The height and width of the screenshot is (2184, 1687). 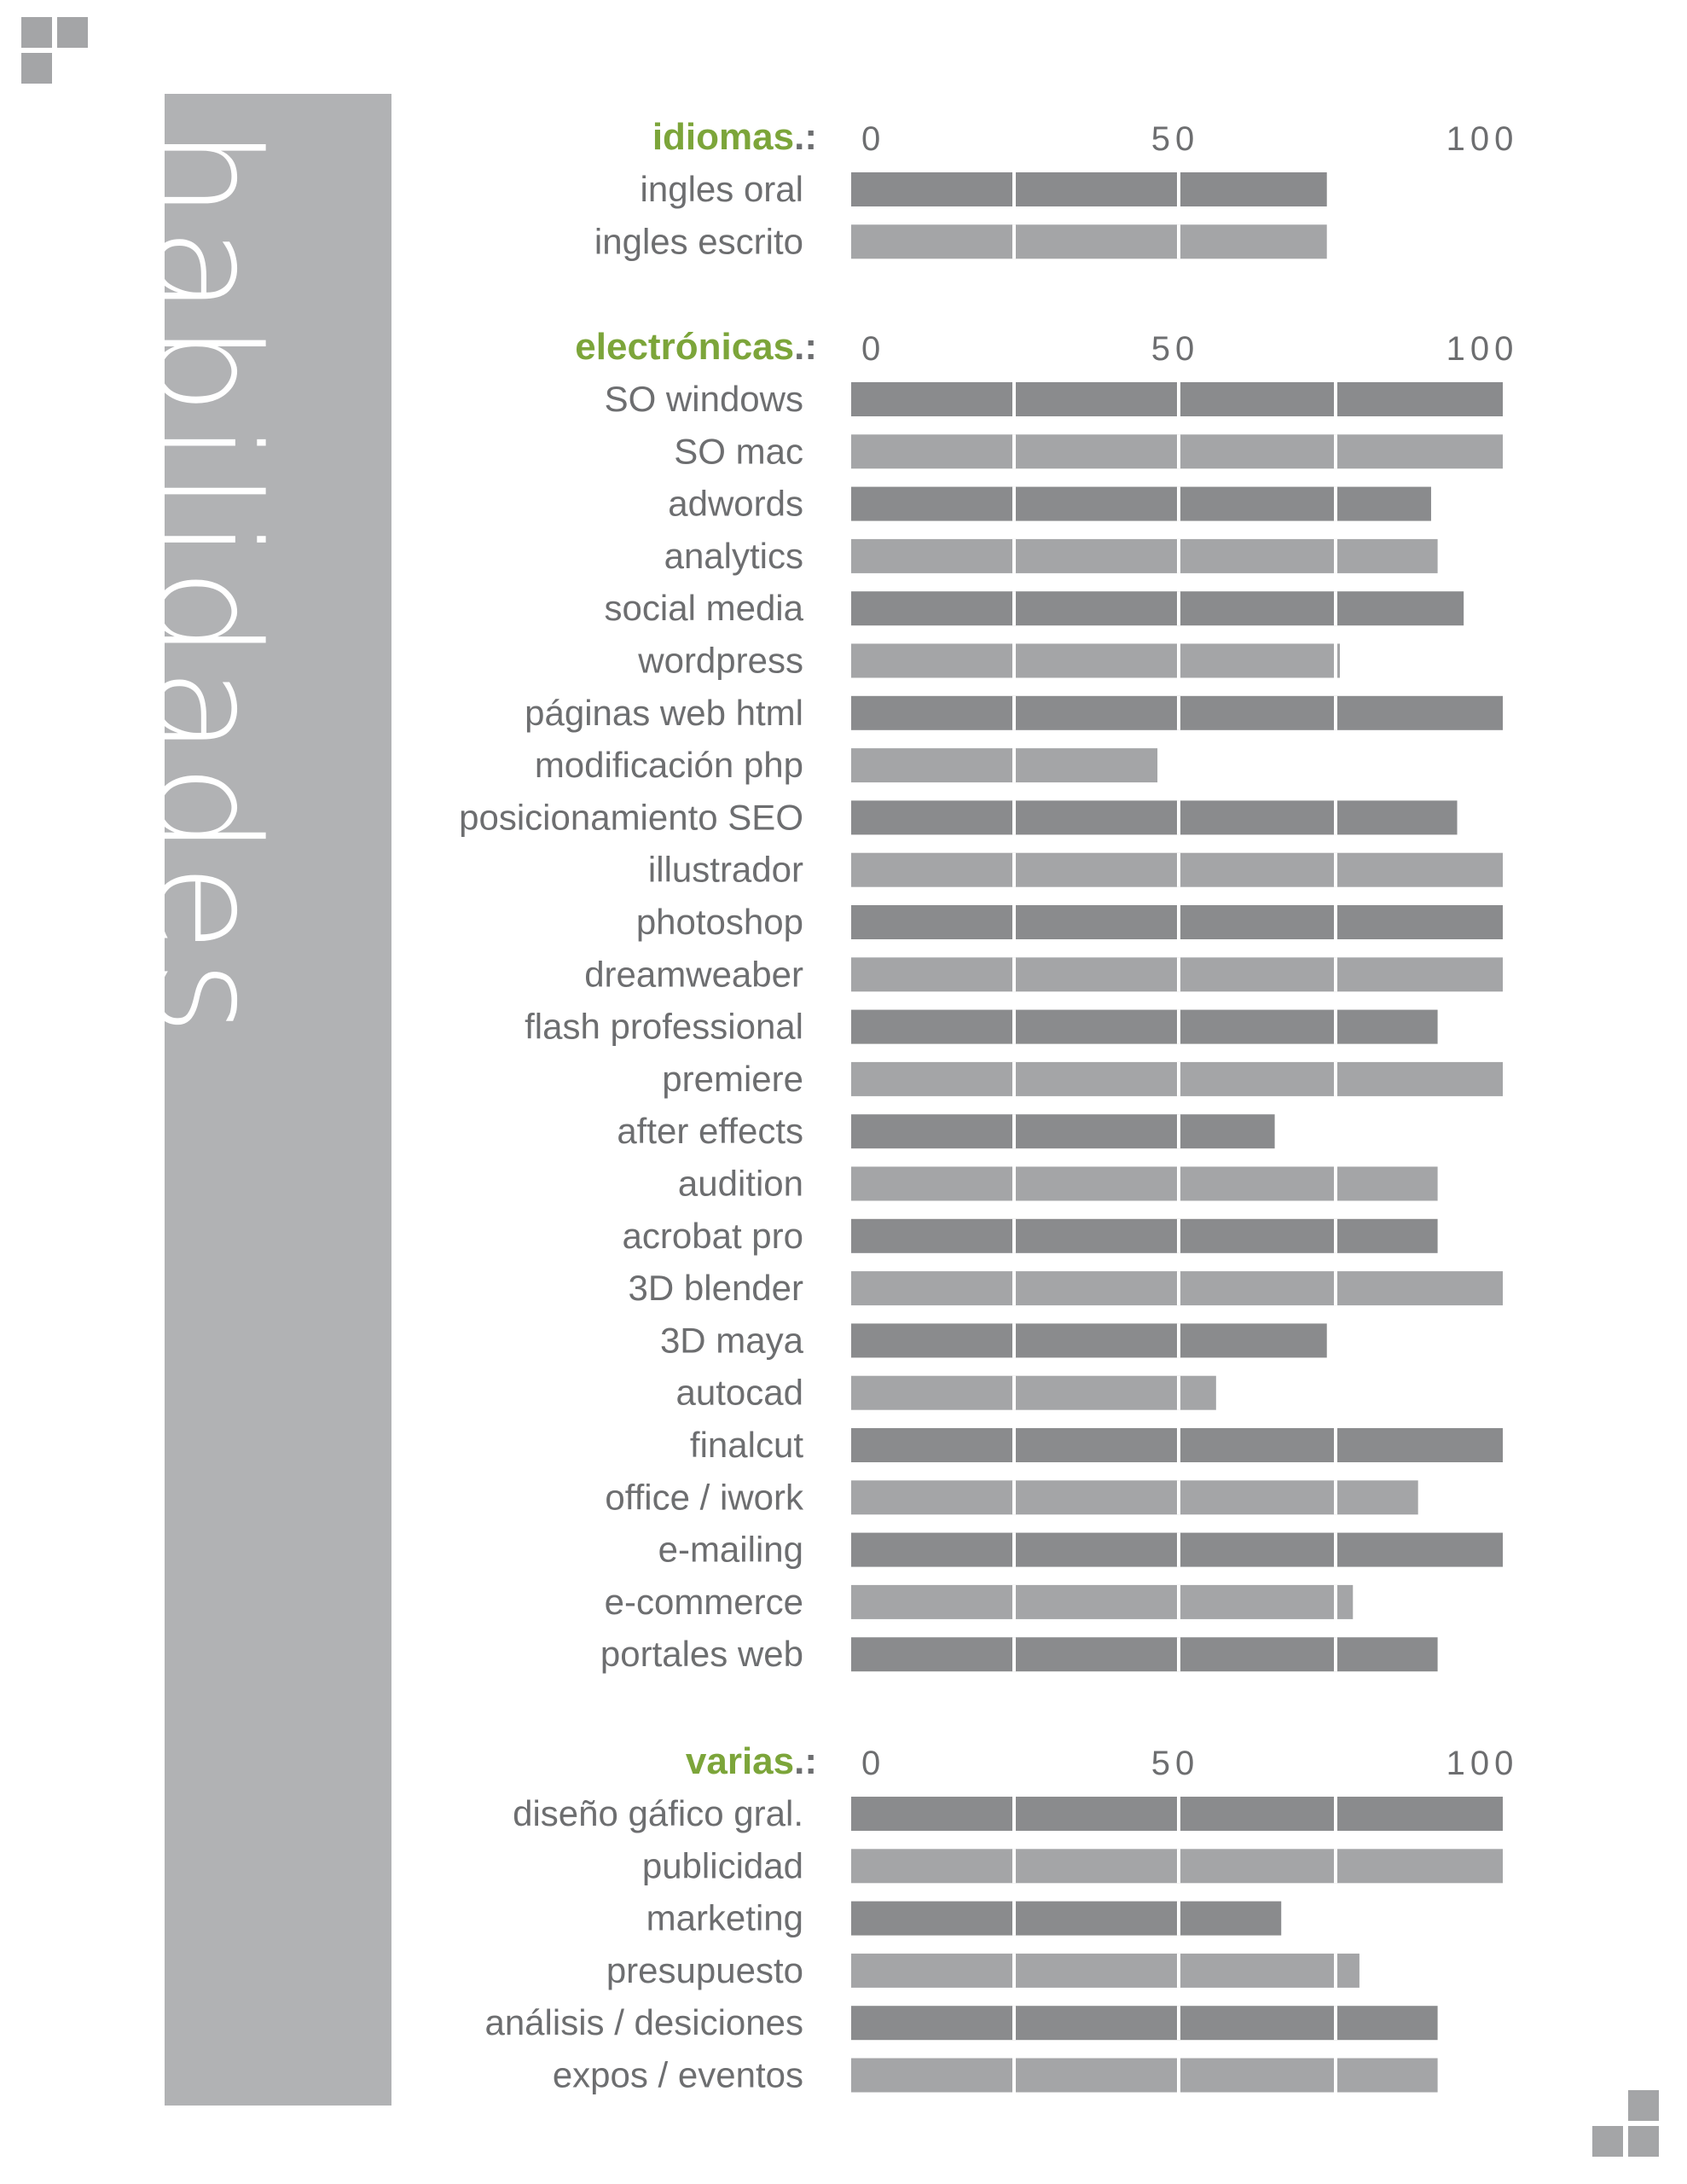 What do you see at coordinates (664, 713) in the screenshot?
I see `skill-label: páginas web html` at bounding box center [664, 713].